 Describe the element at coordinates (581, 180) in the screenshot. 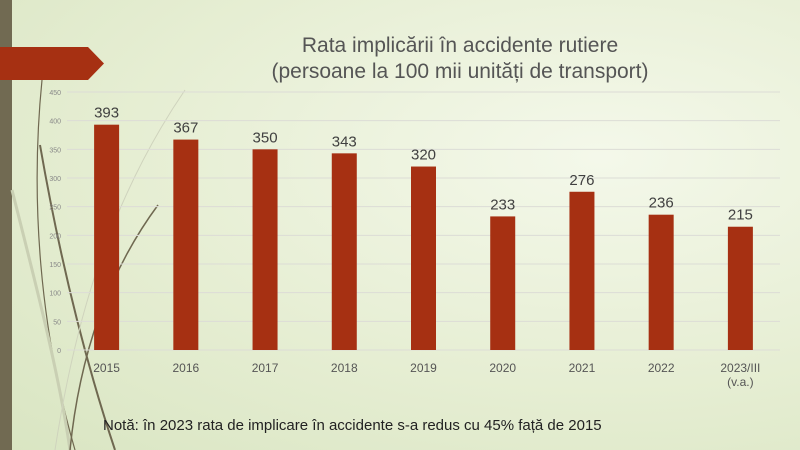

I see `data-label: 276` at that location.